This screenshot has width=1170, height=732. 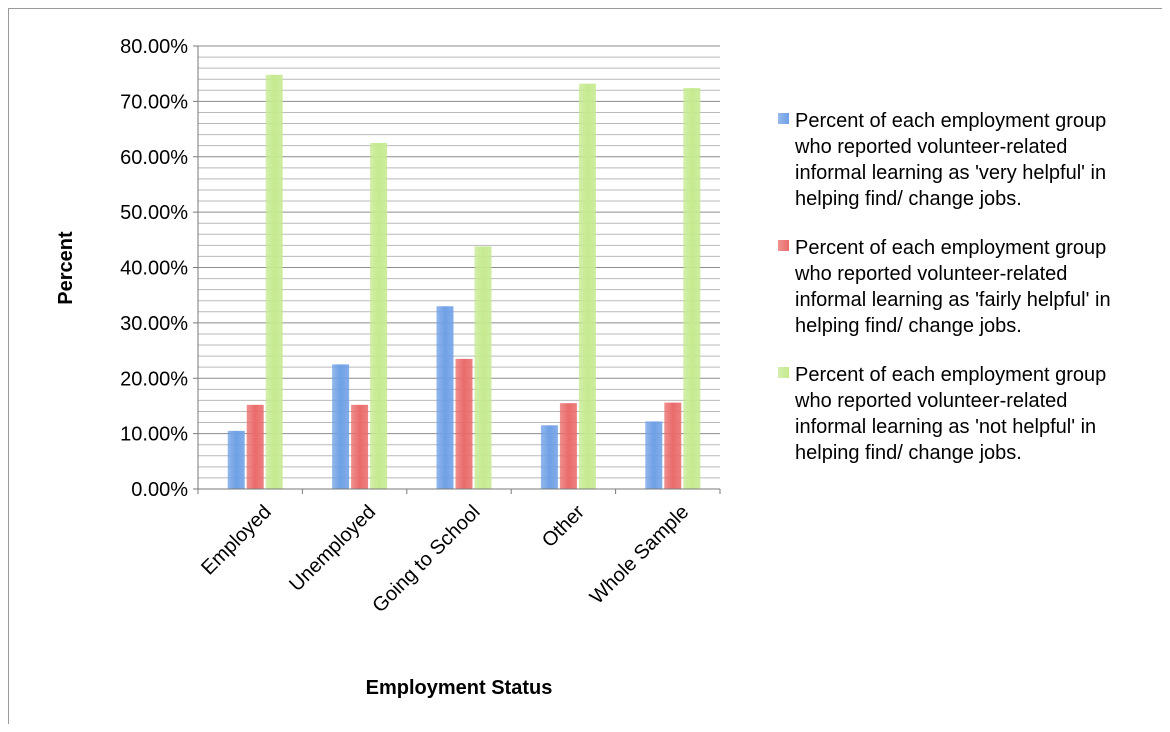 I want to click on y-tick-label: 30.00%, so click(x=154, y=324).